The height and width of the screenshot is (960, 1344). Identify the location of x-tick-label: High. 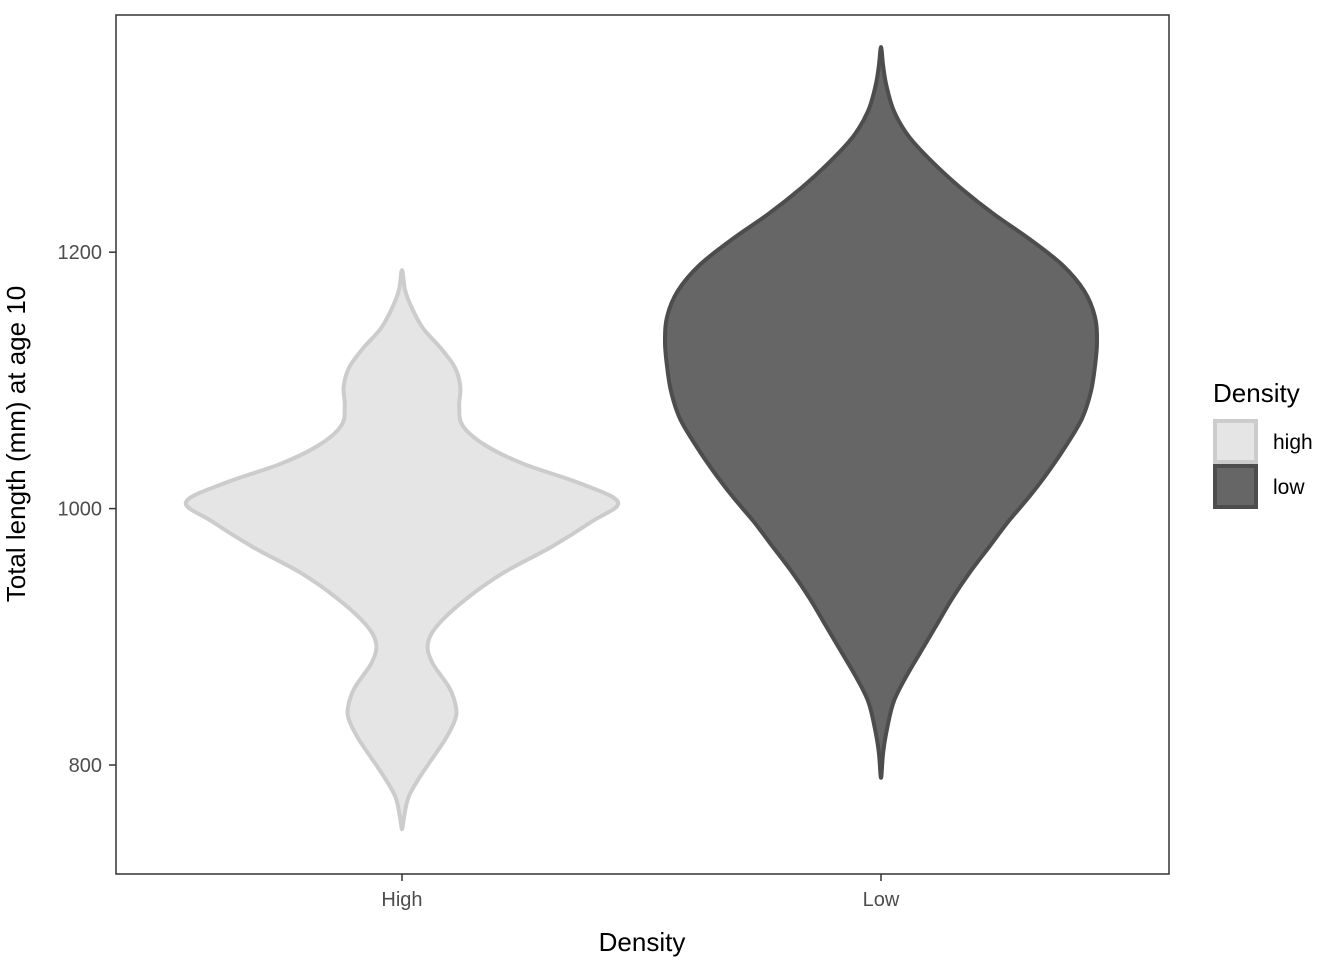
(401, 900).